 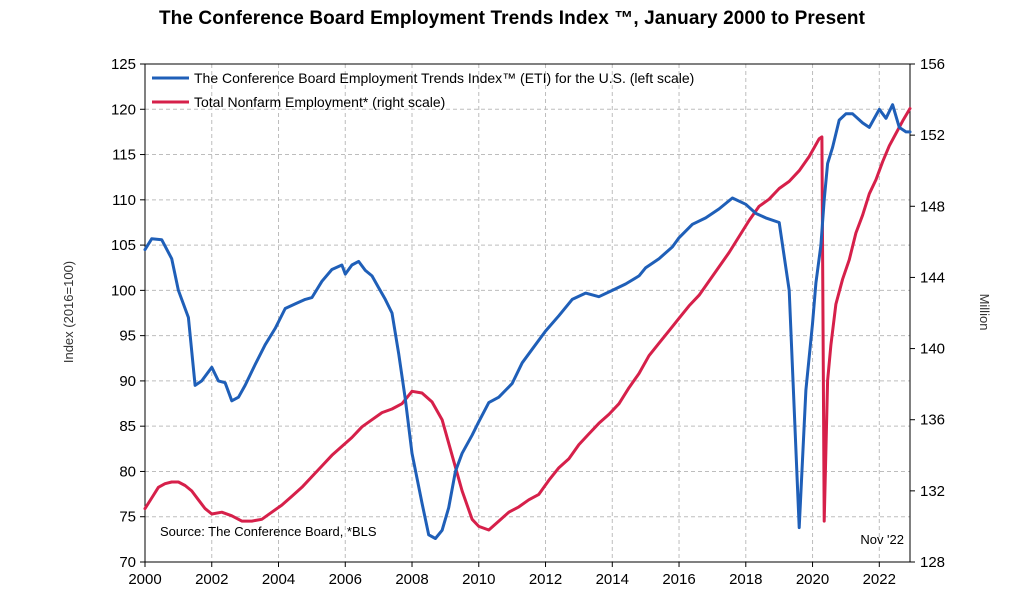 I want to click on left-y-tick-label: 80, so click(x=127, y=471).